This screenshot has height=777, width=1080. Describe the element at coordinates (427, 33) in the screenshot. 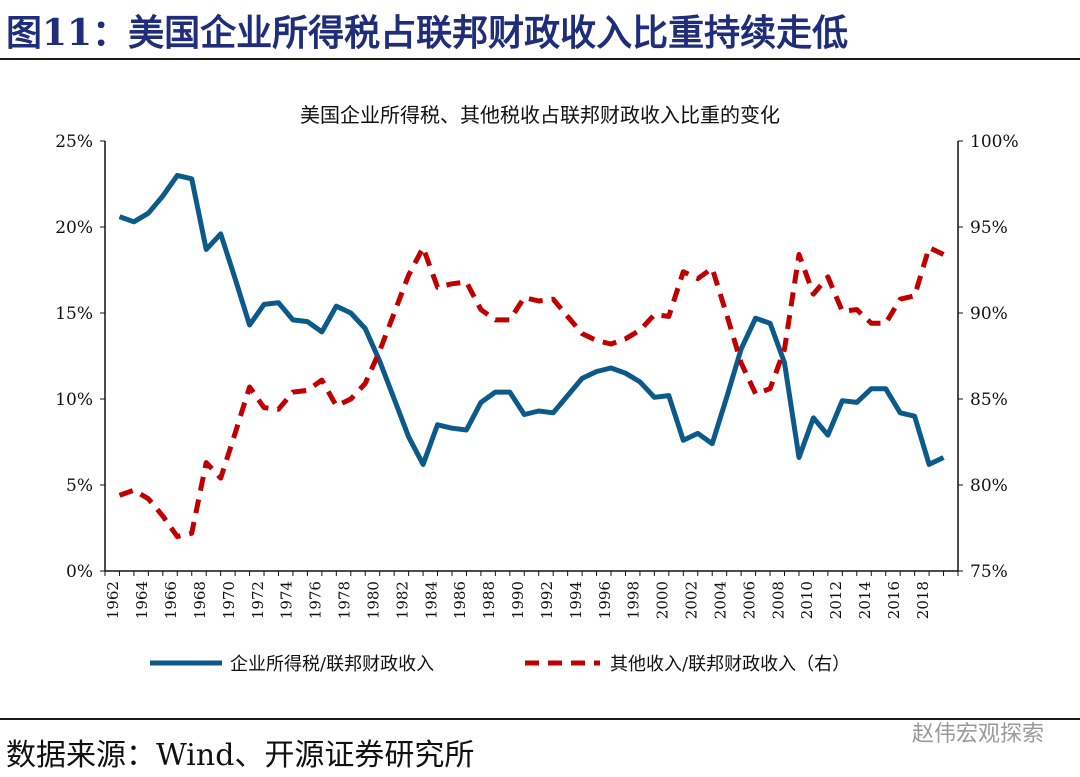

I see `figure-title: 图11：美国企业所得税占联邦财政收入比重持续走低` at that location.